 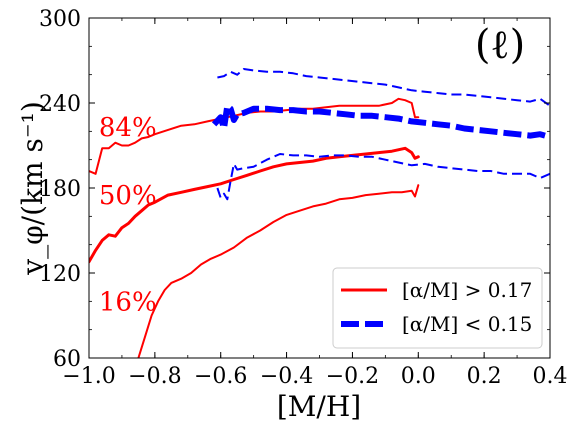 I want to click on x-tick-label-1: −0.8, so click(x=154, y=376).